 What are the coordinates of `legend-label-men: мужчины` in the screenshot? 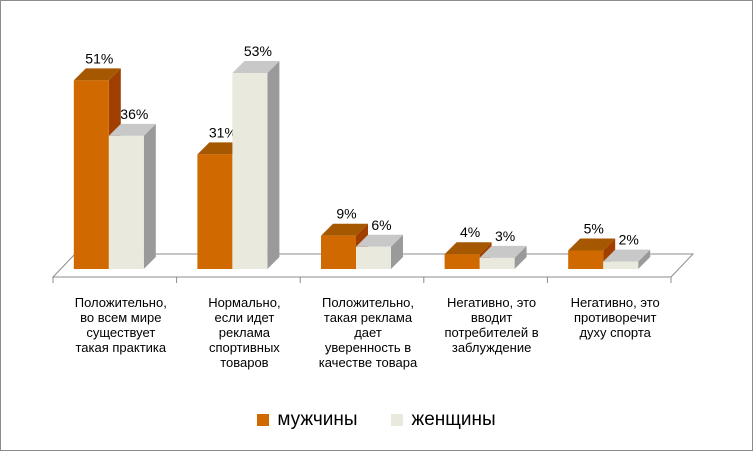 It's located at (317, 419).